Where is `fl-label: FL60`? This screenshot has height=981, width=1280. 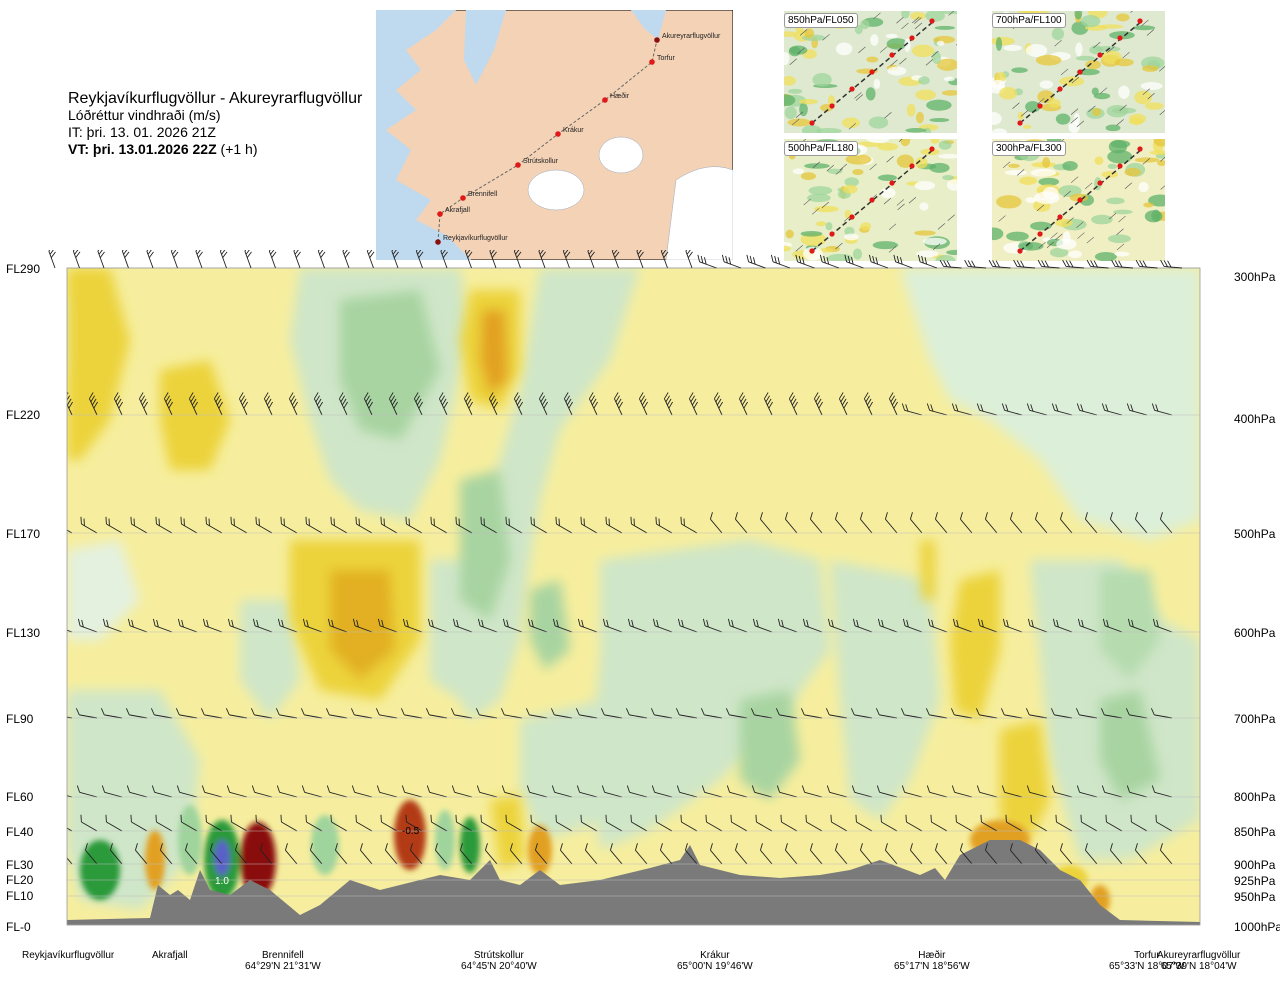
fl-label: FL60 is located at coordinates (20, 797).